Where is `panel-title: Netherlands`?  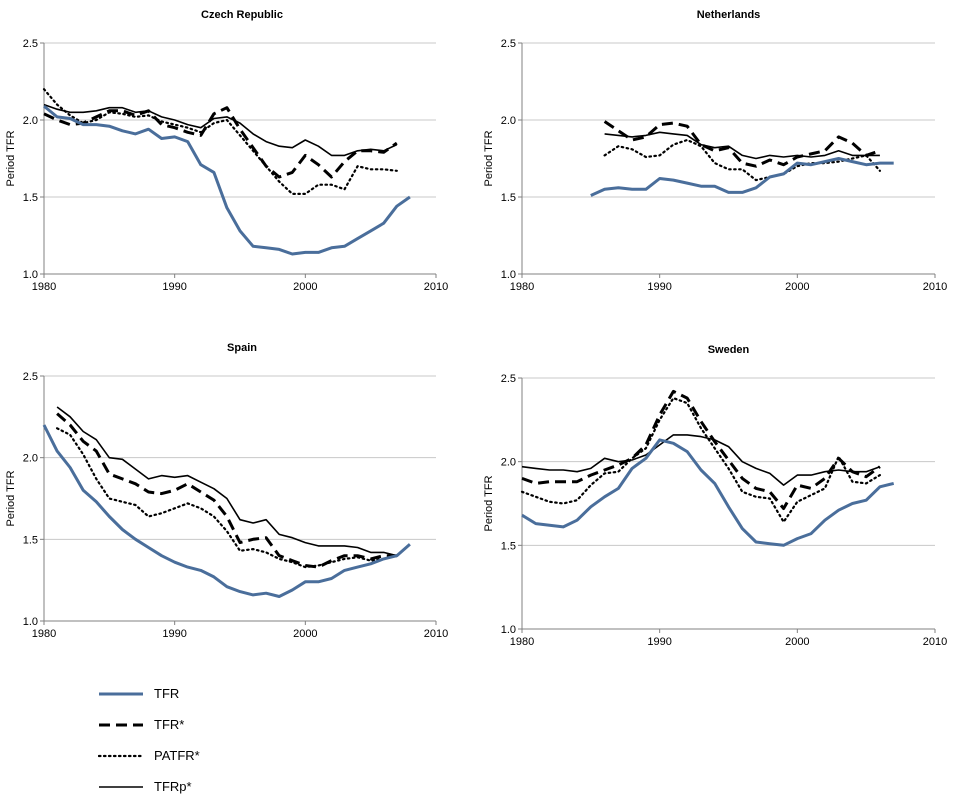 panel-title: Netherlands is located at coordinates (729, 15).